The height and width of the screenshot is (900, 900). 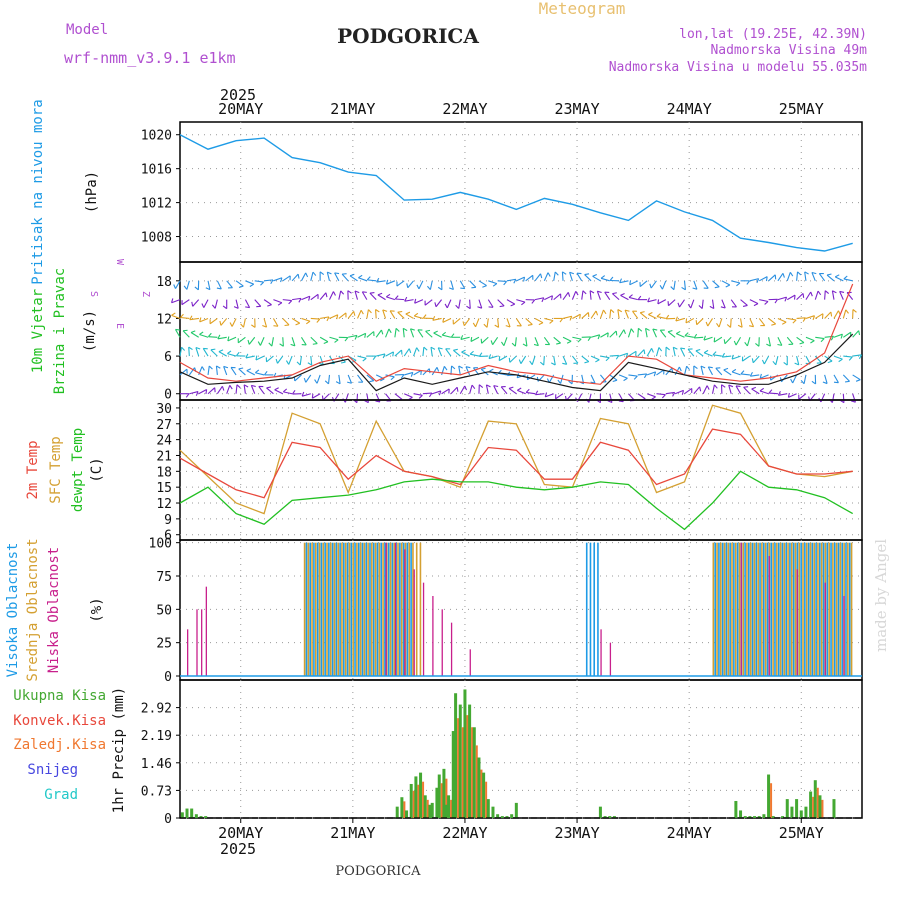 What do you see at coordinates (788, 50) in the screenshot?
I see `elevation-label: Nadmorska Visina 49m` at bounding box center [788, 50].